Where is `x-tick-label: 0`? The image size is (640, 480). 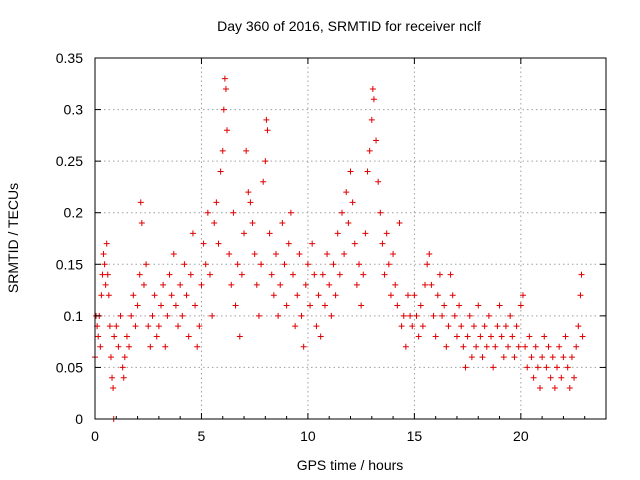
x-tick-label: 0 is located at coordinates (95, 436).